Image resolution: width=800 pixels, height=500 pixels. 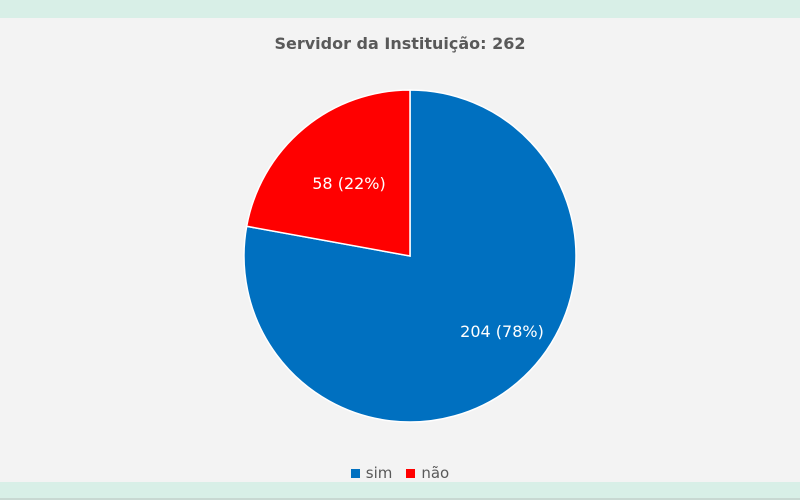 I want to click on legend: sim não, so click(x=400, y=473).